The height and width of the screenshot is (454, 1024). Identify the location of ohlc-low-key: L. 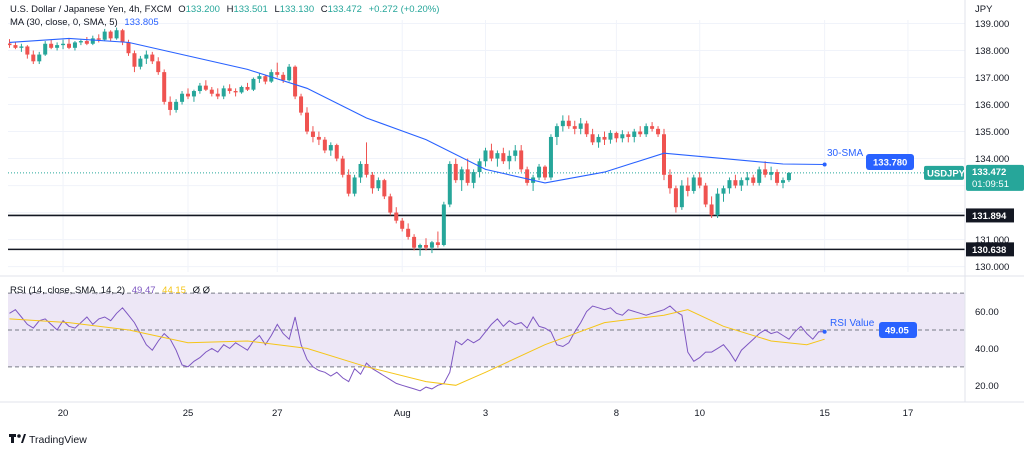
(276, 9).